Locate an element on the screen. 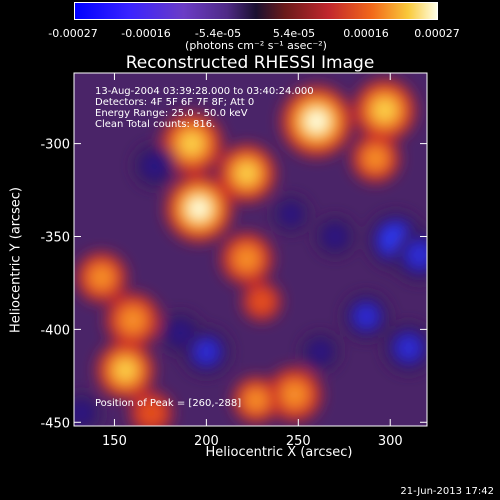 Image resolution: width=500 pixels, height=500 pixels. annotation-detectors: Detectors: 4F 5F 6F 7F 8F; Att 0 is located at coordinates (175, 102).